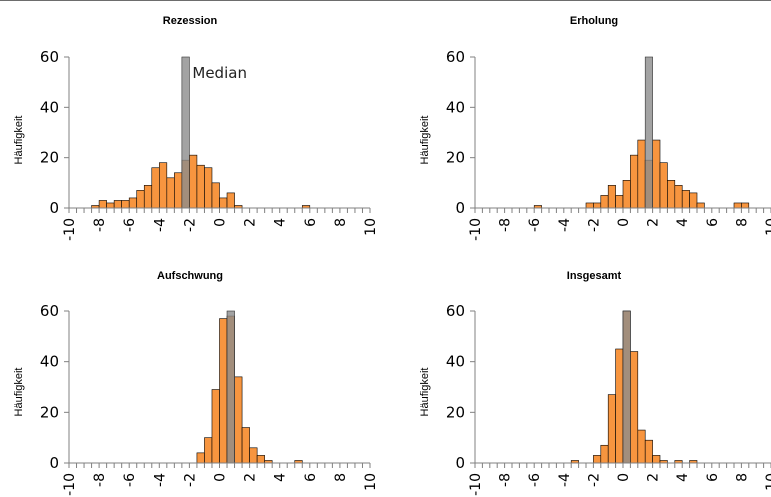 The width and height of the screenshot is (771, 497). What do you see at coordinates (219, 73) in the screenshot?
I see `median-annotation-rezession: Median` at bounding box center [219, 73].